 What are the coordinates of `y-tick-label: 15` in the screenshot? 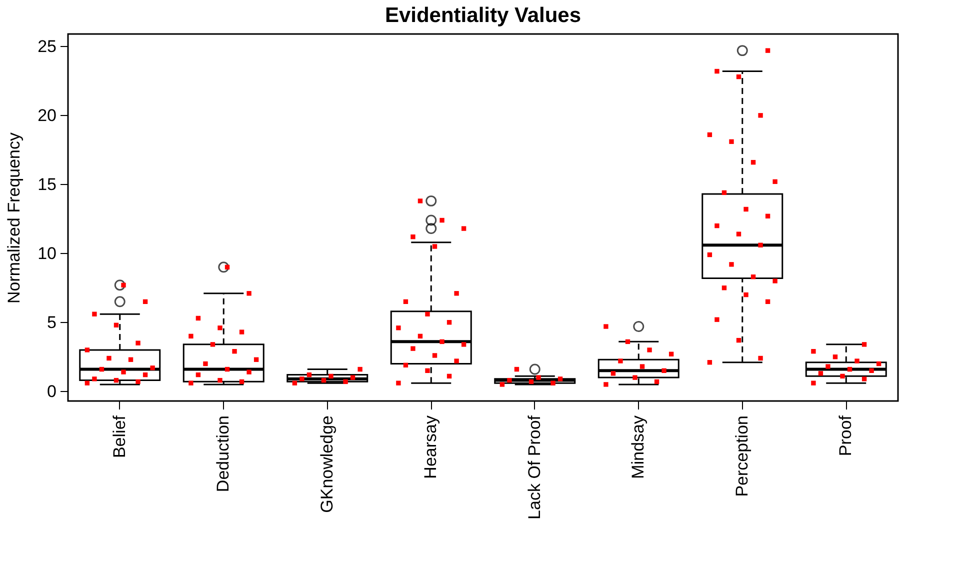 It's located at (47, 184).